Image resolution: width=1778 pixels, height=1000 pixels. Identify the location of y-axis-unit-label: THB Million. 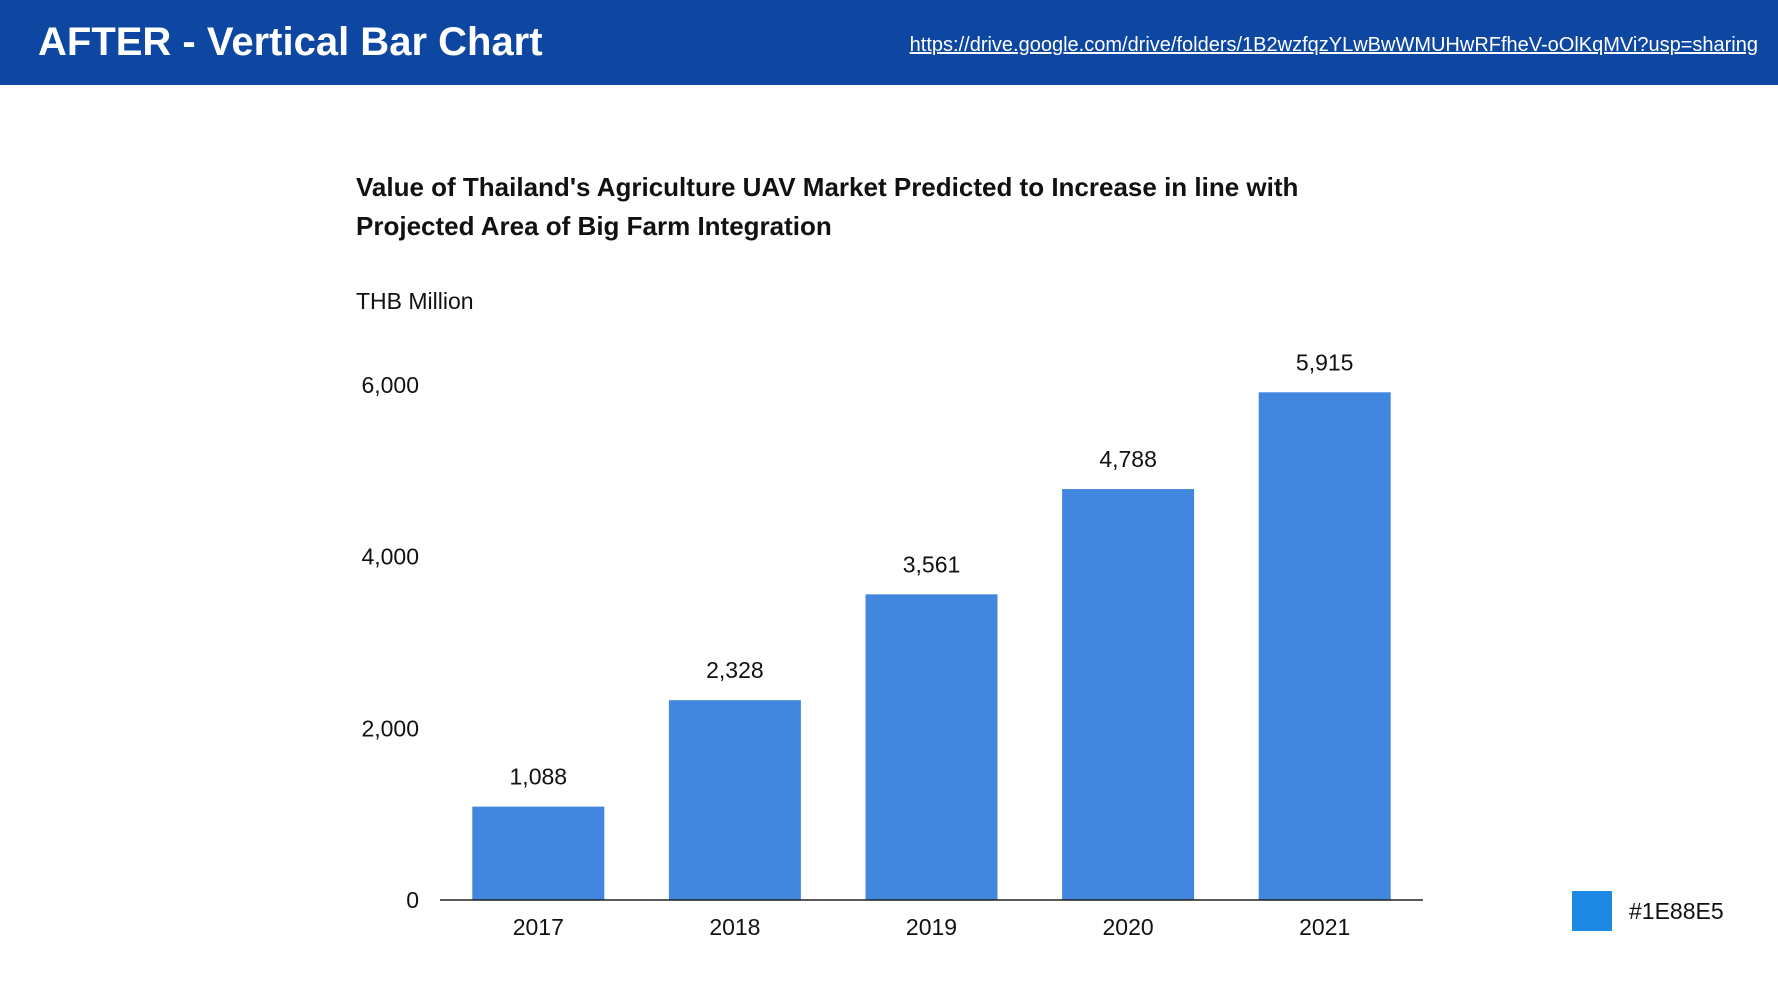
(415, 301).